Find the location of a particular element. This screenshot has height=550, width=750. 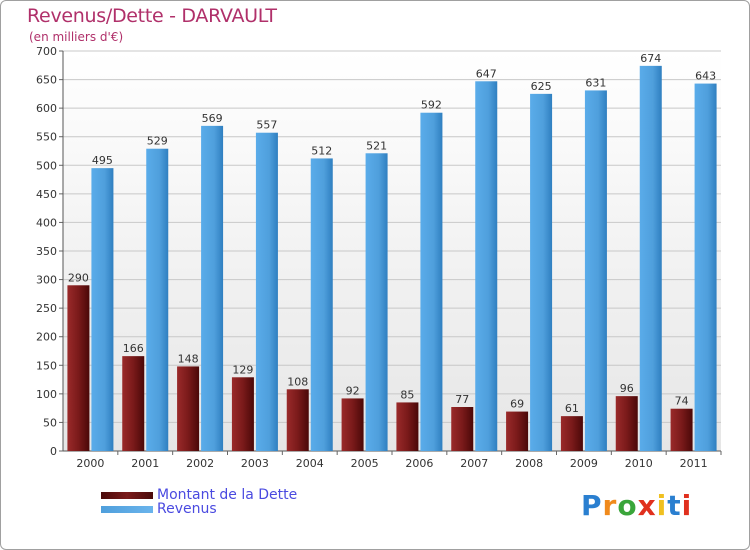

logo-letter: x is located at coordinates (647, 505).